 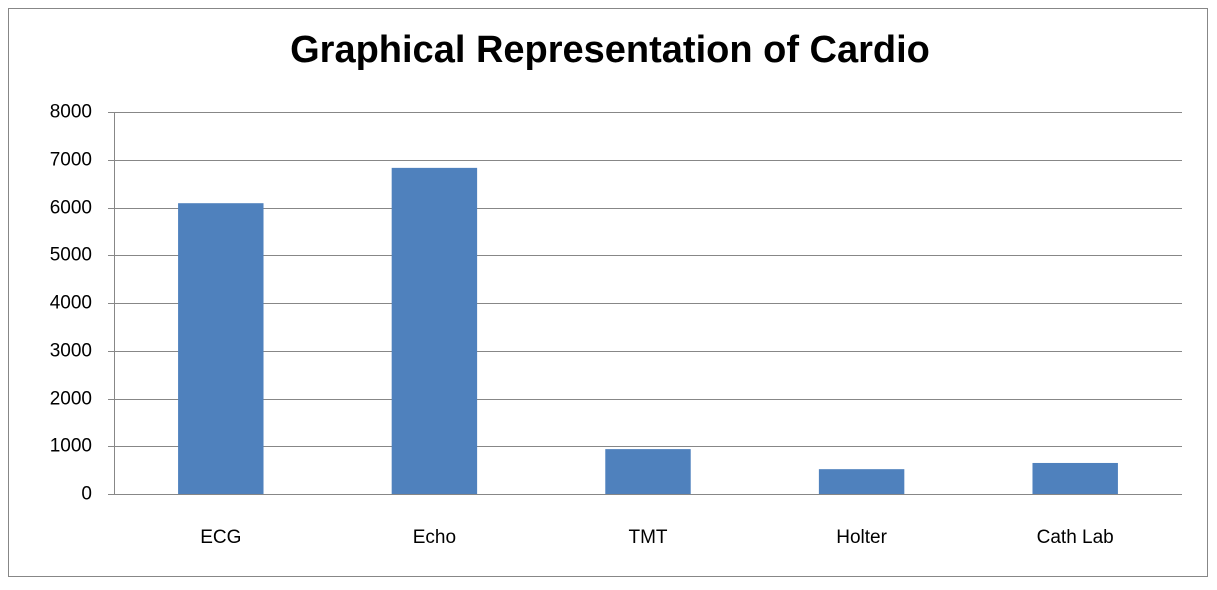 What do you see at coordinates (71, 303) in the screenshot?
I see `y-tick-label: 4000` at bounding box center [71, 303].